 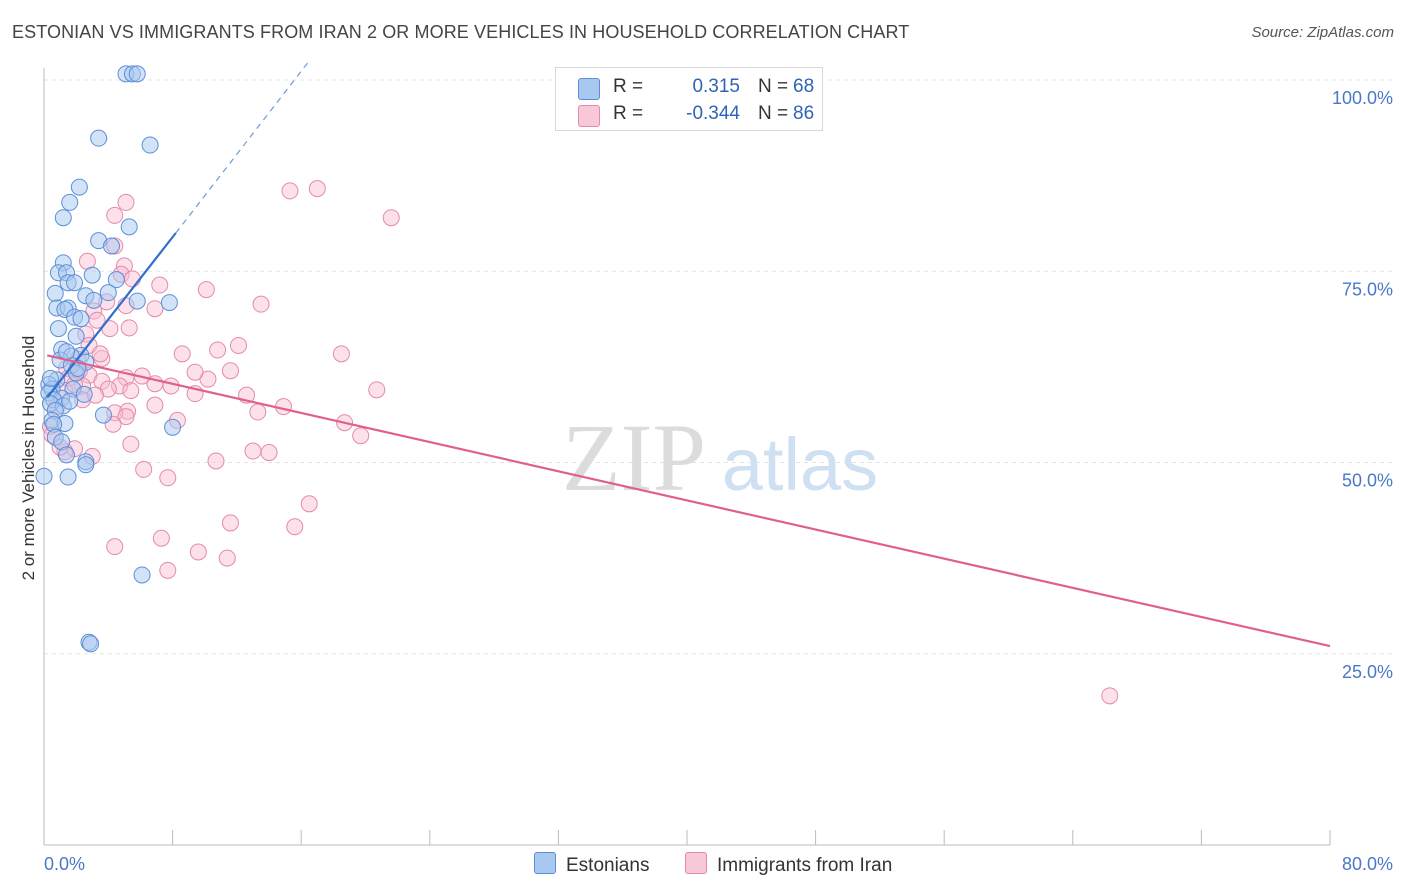 I want to click on watermark-atlas: atlas, so click(x=800, y=464).